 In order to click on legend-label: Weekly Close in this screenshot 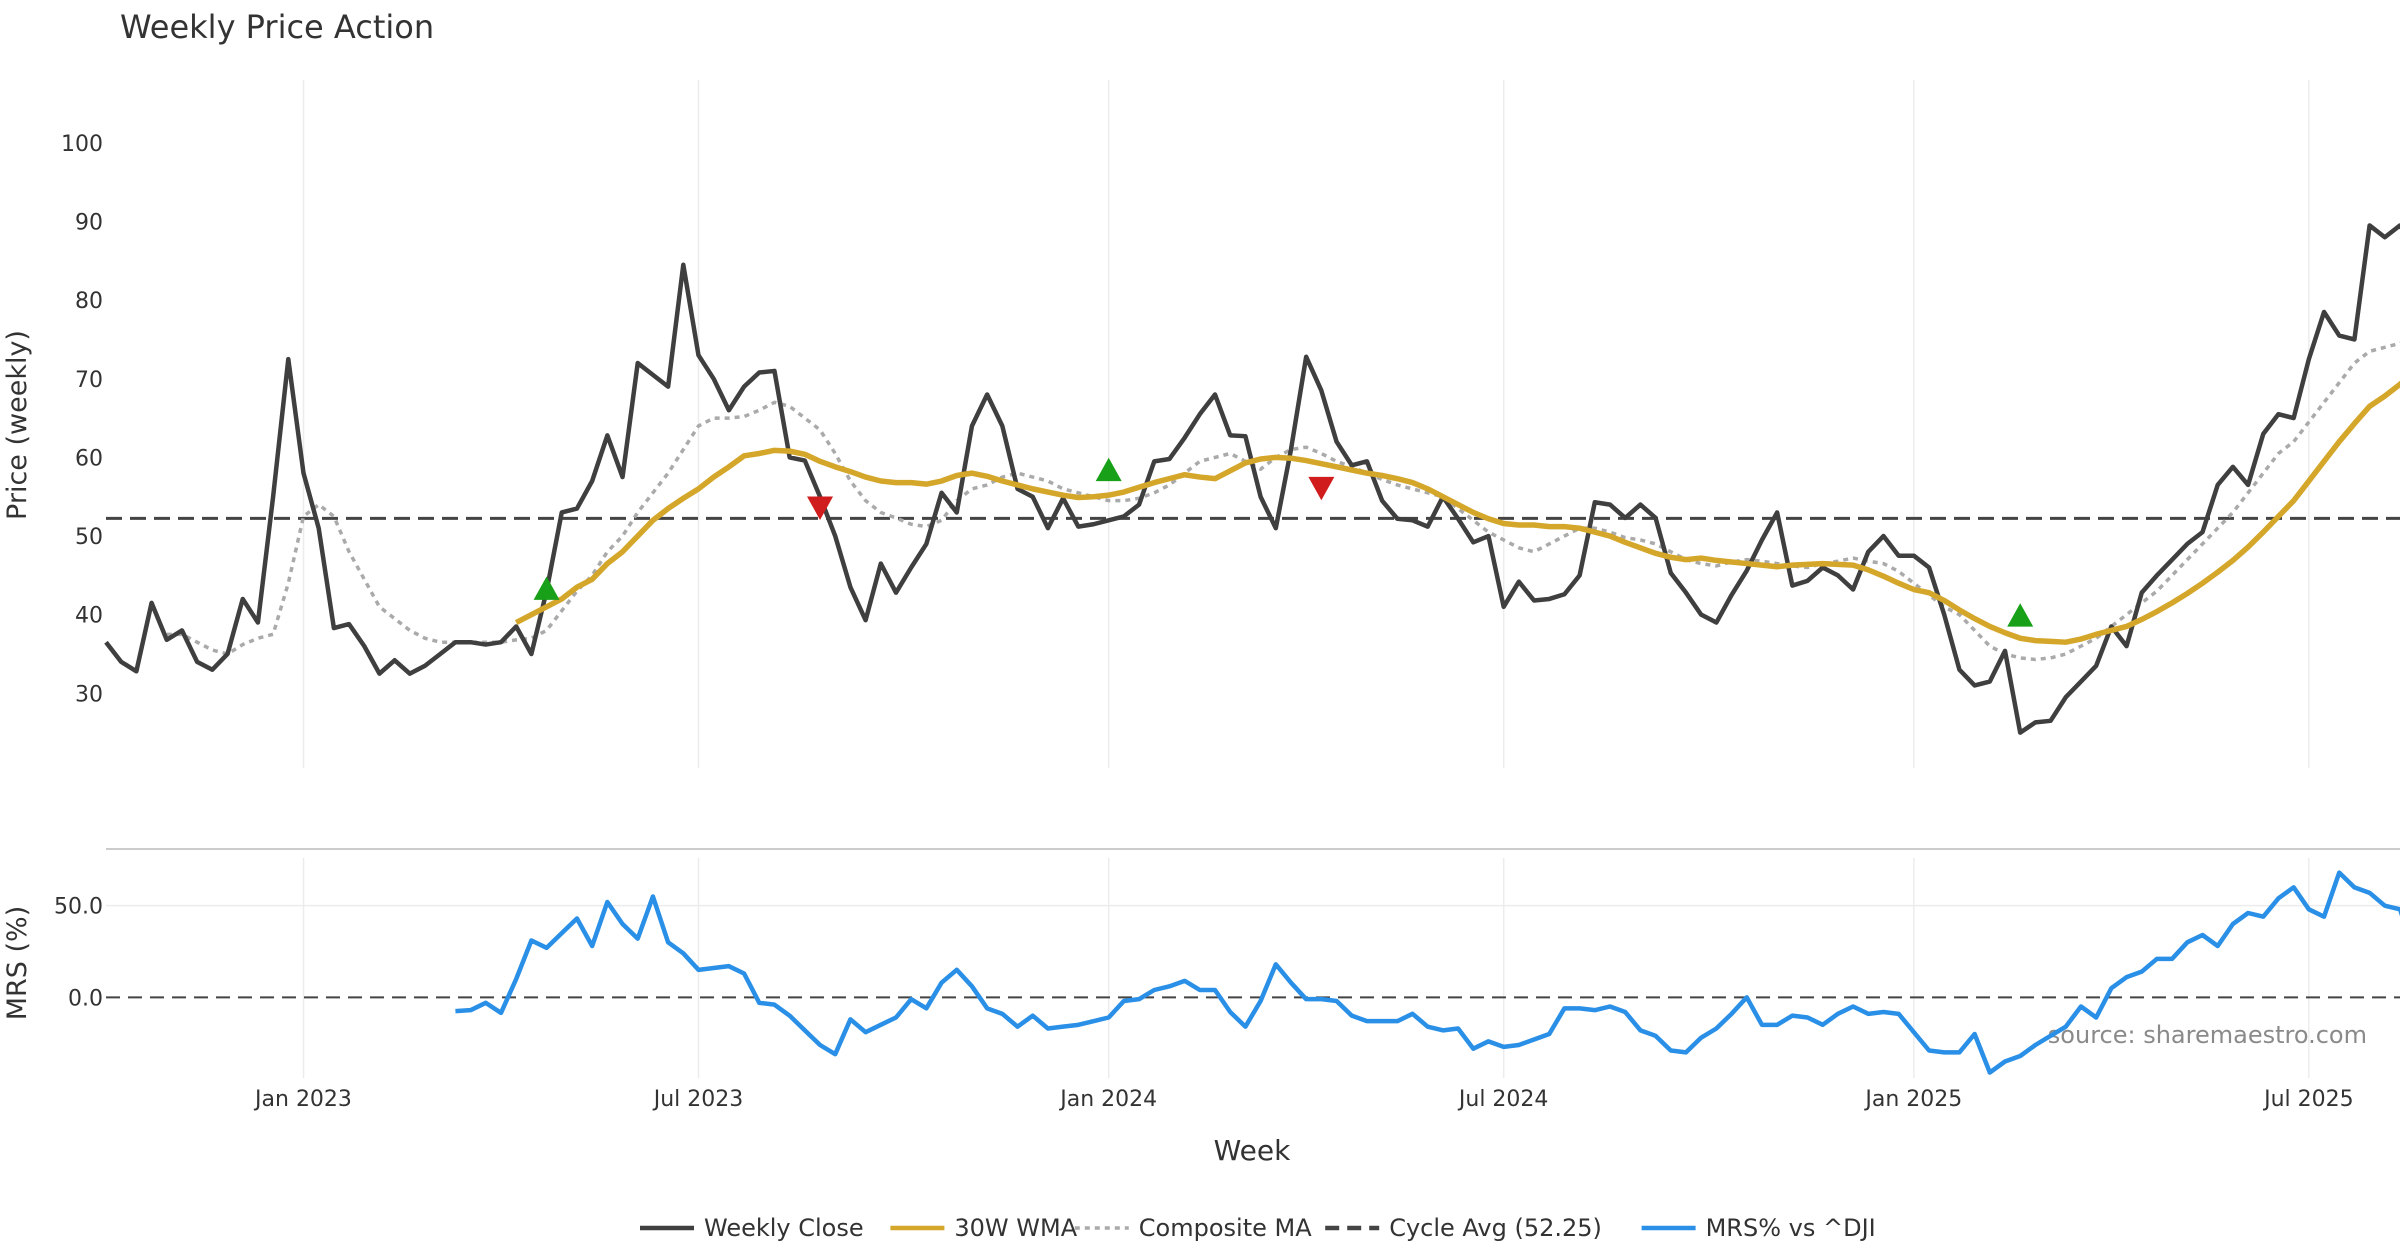, I will do `click(784, 1228)`.